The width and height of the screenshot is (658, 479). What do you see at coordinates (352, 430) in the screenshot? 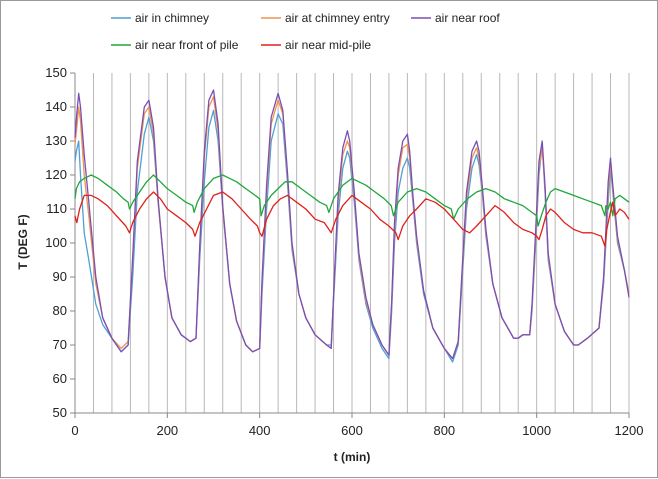
I see `x-tick-label: 600` at bounding box center [352, 430].